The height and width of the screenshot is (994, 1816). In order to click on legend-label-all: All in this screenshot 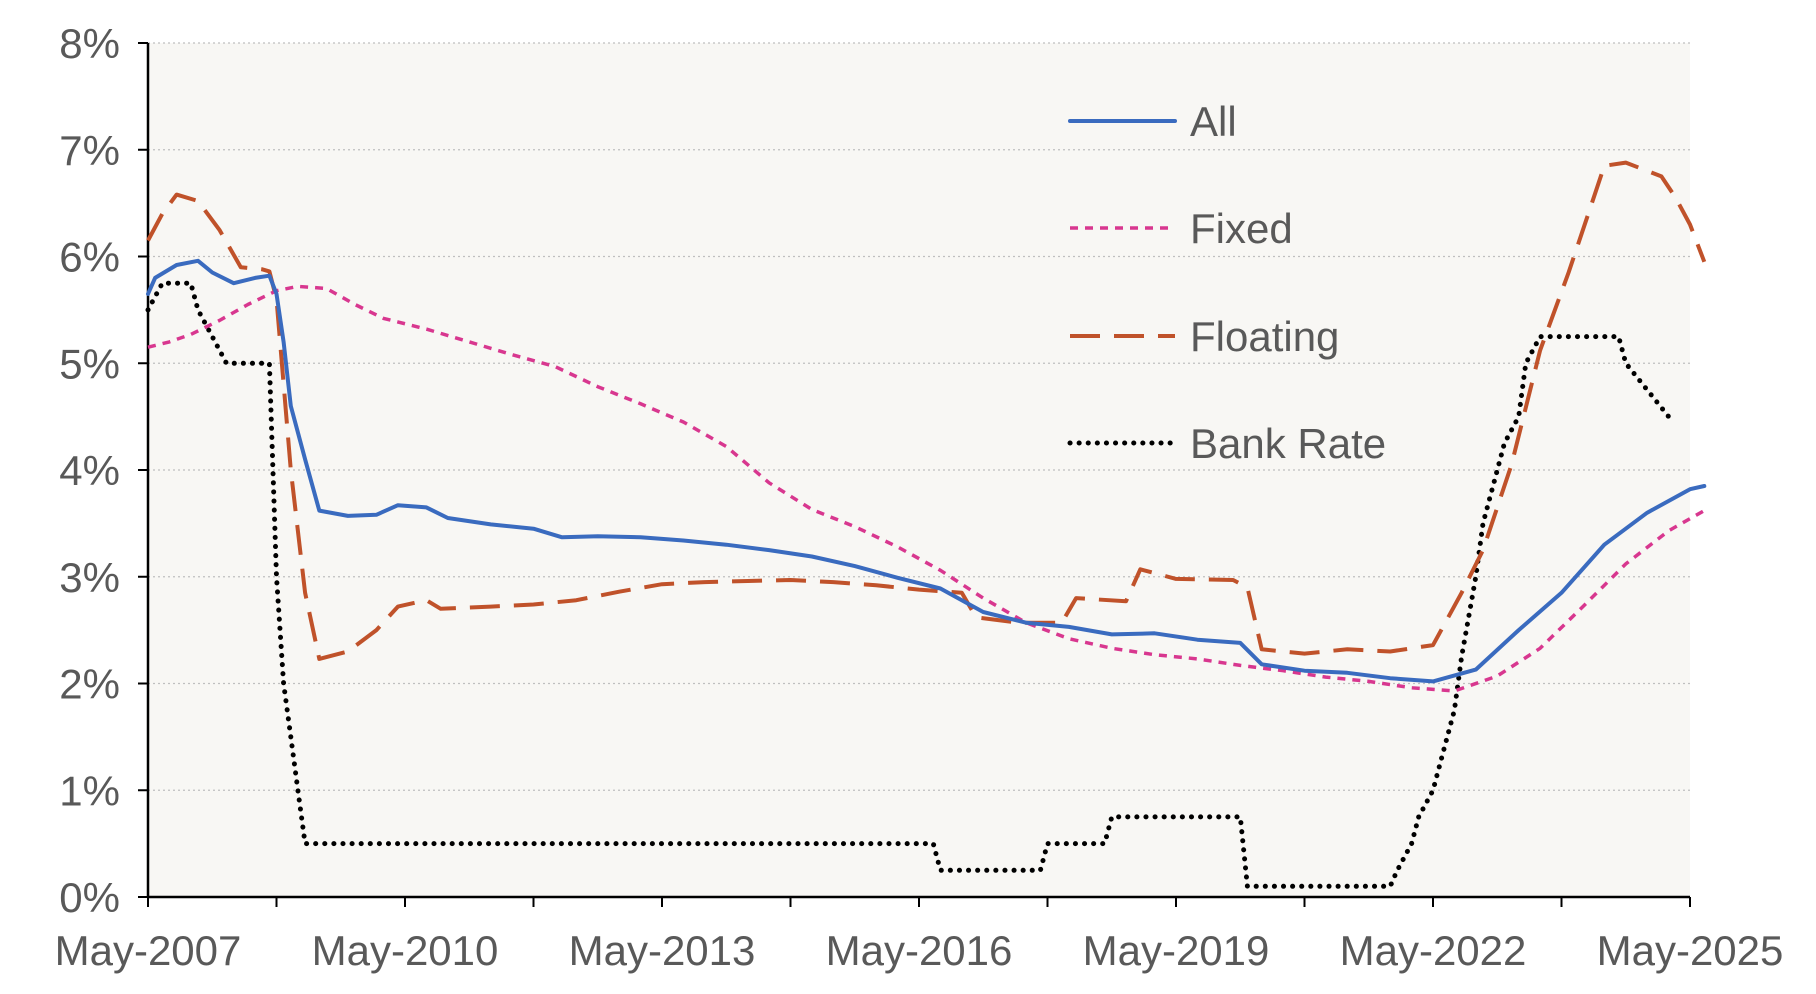, I will do `click(1213, 121)`.